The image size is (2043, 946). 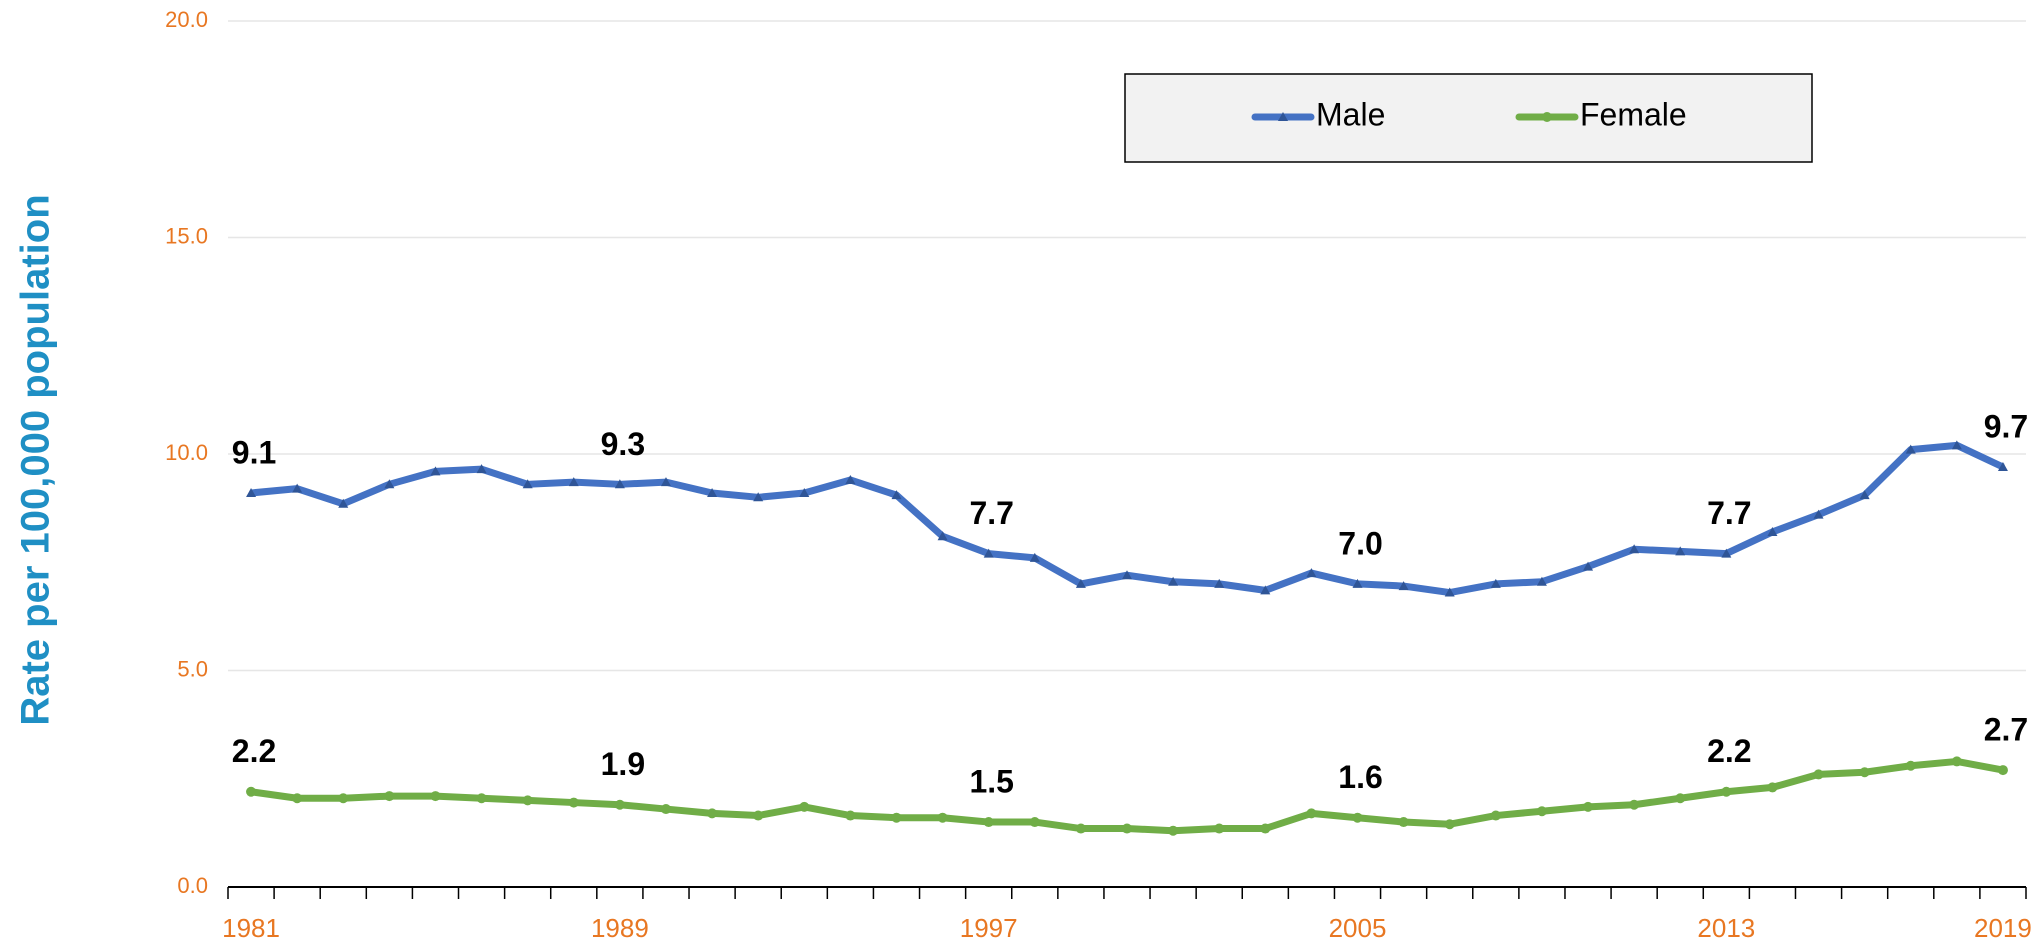 I want to click on data-label: 1.9, so click(x=623, y=764).